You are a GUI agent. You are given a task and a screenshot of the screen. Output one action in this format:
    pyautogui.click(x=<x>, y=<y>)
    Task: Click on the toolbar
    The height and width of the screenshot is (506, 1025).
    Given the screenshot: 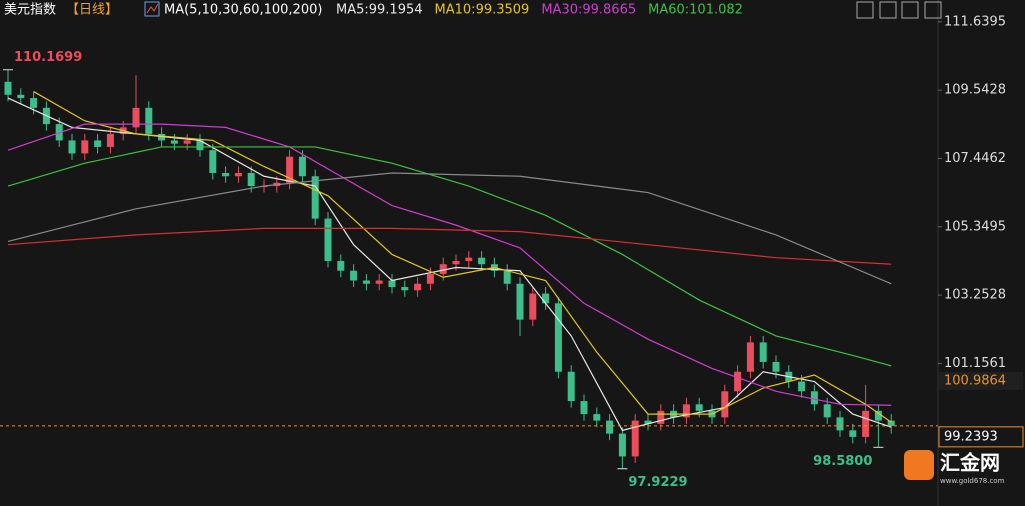 What is the action you would take?
    pyautogui.click(x=899, y=10)
    